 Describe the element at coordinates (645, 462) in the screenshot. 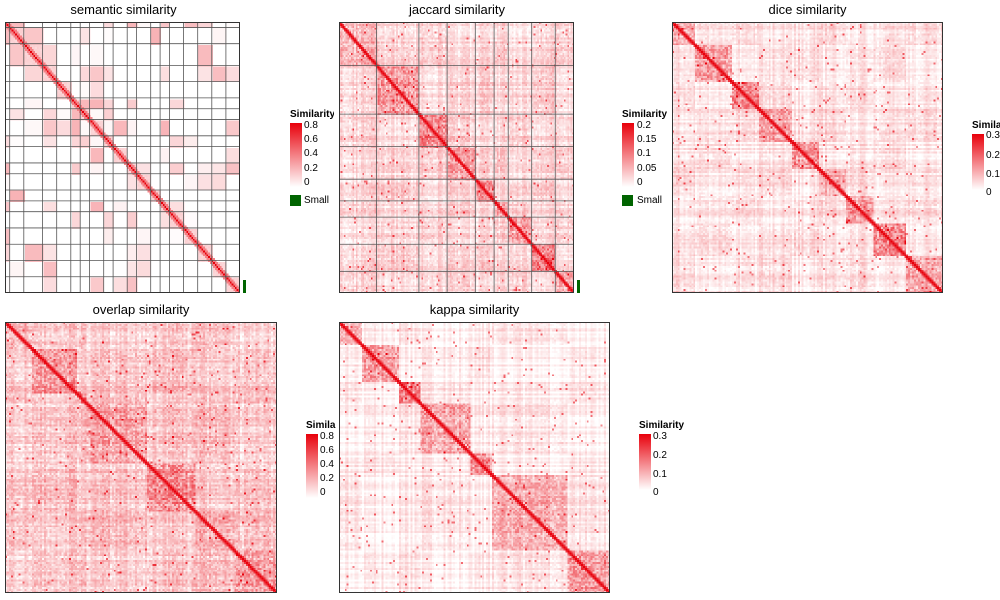

I see `legend-colorbar-kappa` at that location.